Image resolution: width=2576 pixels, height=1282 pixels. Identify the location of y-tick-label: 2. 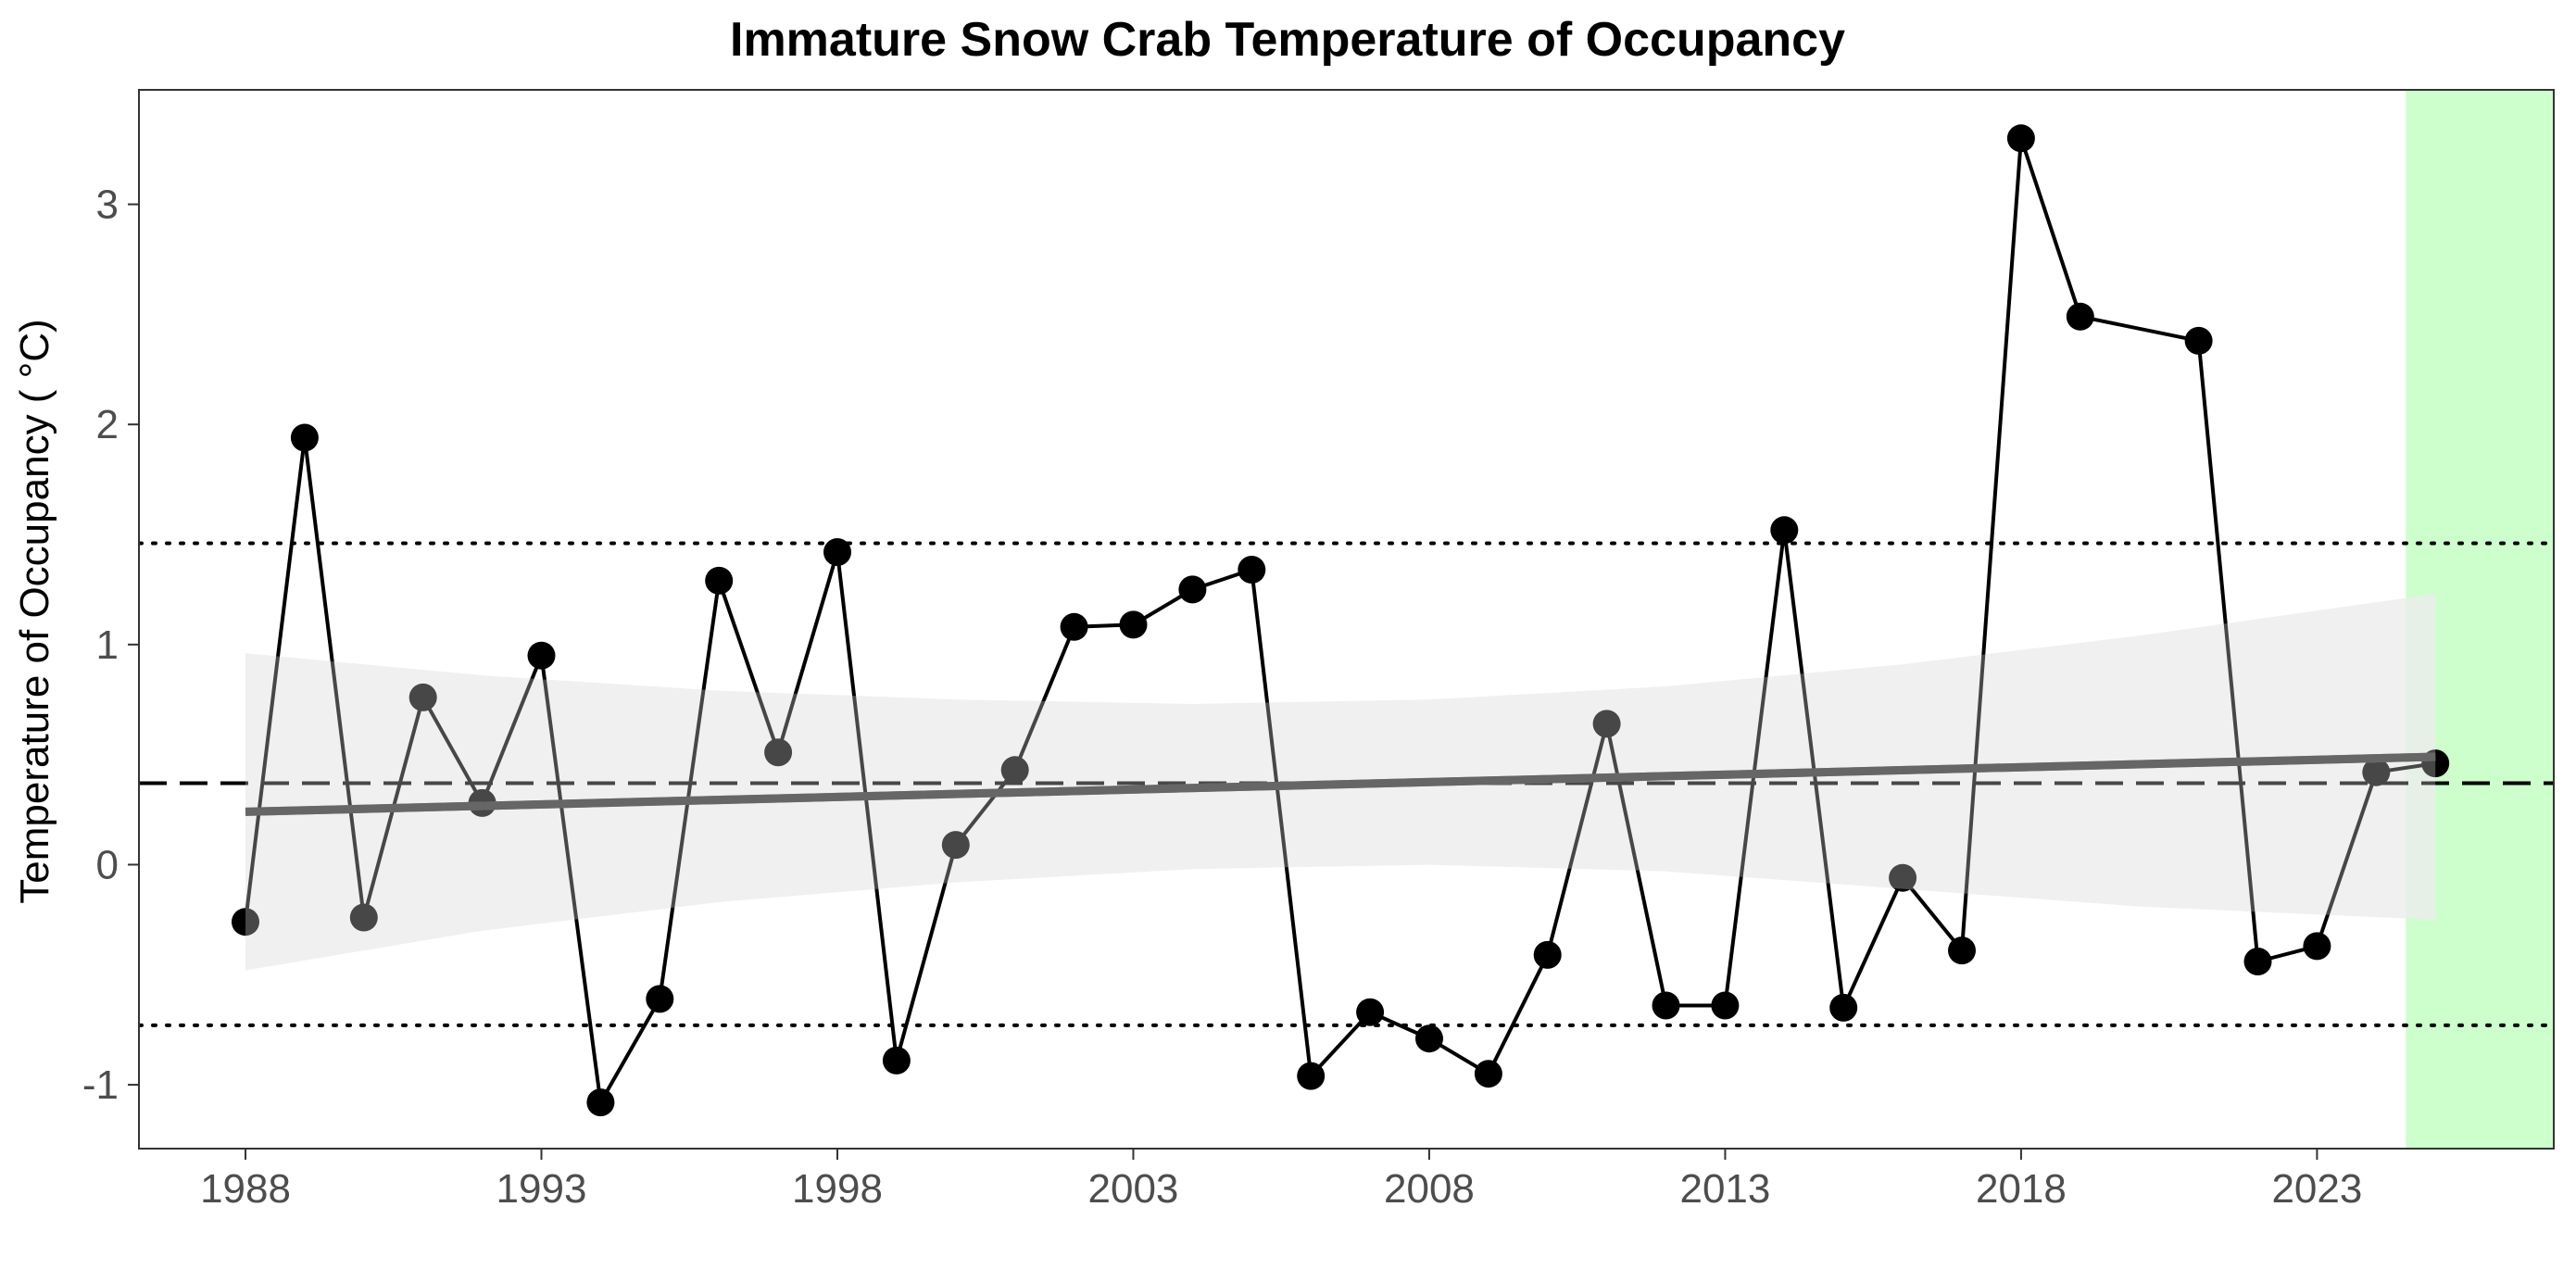
(107, 424).